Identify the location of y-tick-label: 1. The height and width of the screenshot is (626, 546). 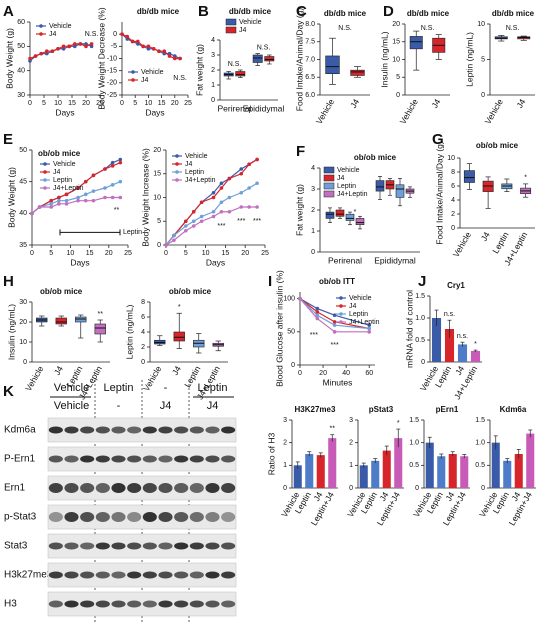
(351, 465).